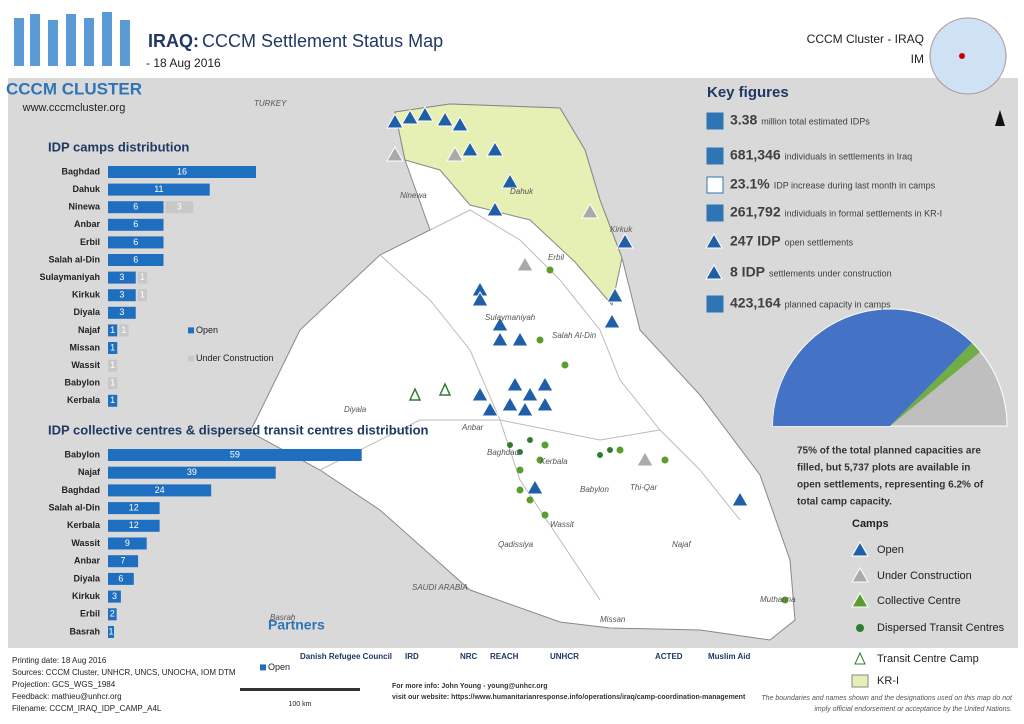  I want to click on logo-name: CCCM CLUSTER, so click(74, 88).